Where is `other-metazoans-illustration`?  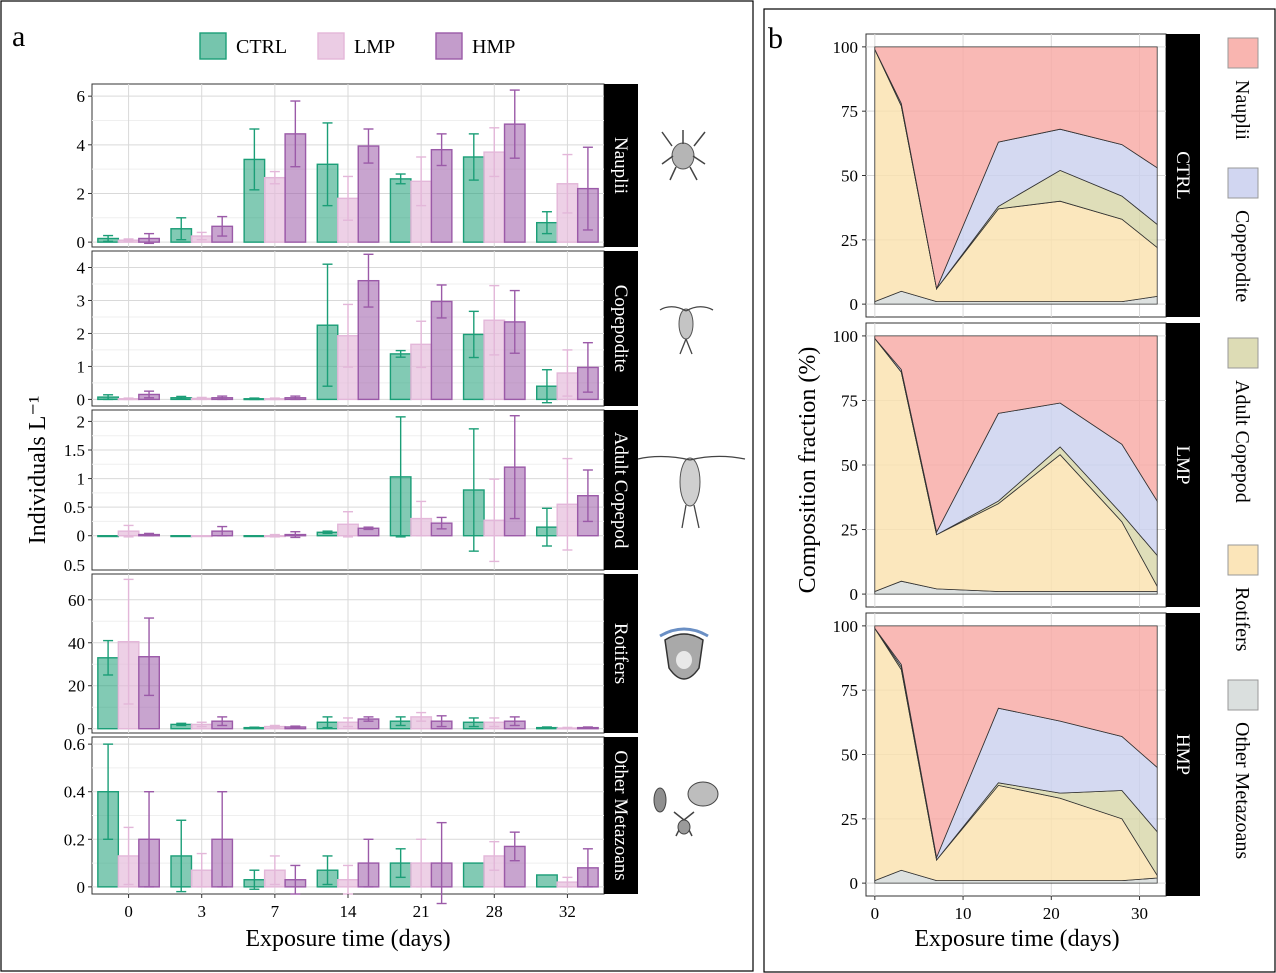
other-metazoans-illustration is located at coordinates (686, 809).